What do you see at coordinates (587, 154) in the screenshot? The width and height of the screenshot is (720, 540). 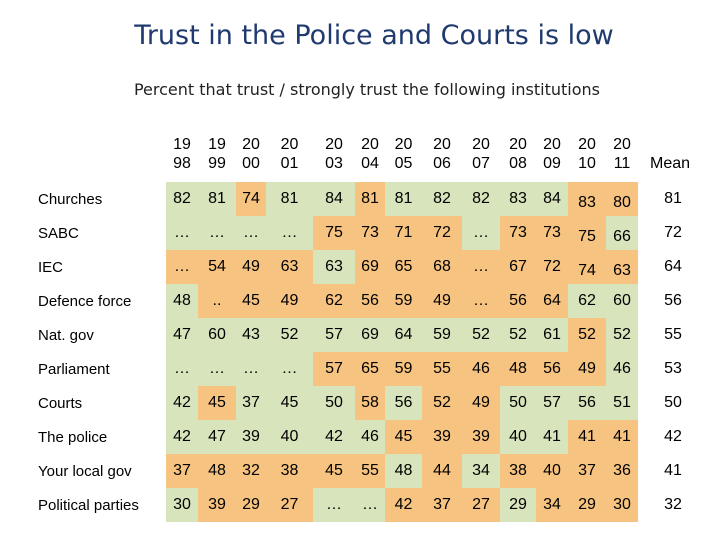 I see `year-header: 20 10` at bounding box center [587, 154].